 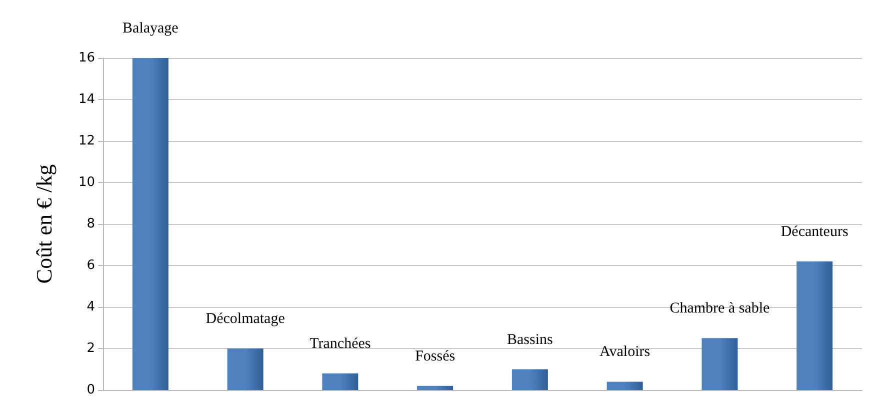 What do you see at coordinates (86, 141) in the screenshot?
I see `y-tick-label: 12` at bounding box center [86, 141].